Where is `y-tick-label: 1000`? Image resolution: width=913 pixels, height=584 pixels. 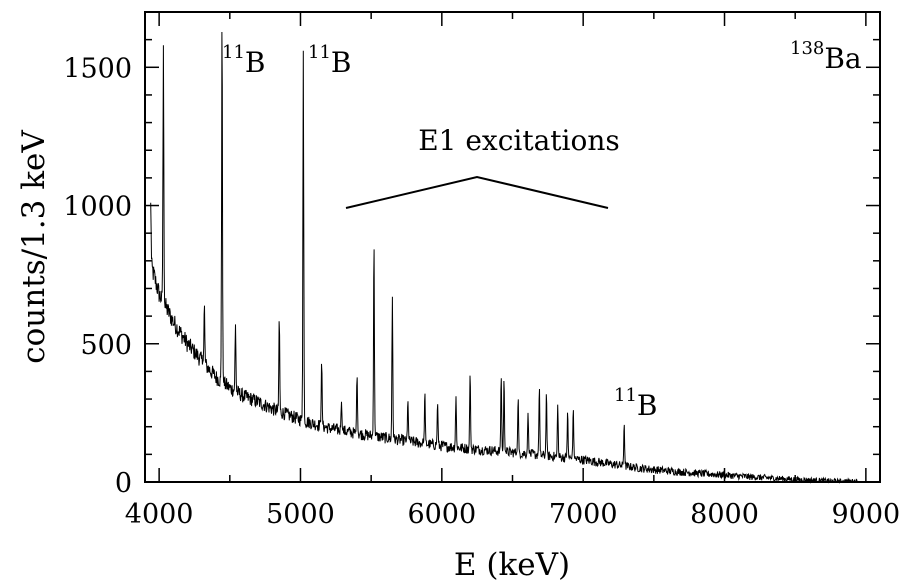
y-tick-label: 1000 is located at coordinates (97, 207).